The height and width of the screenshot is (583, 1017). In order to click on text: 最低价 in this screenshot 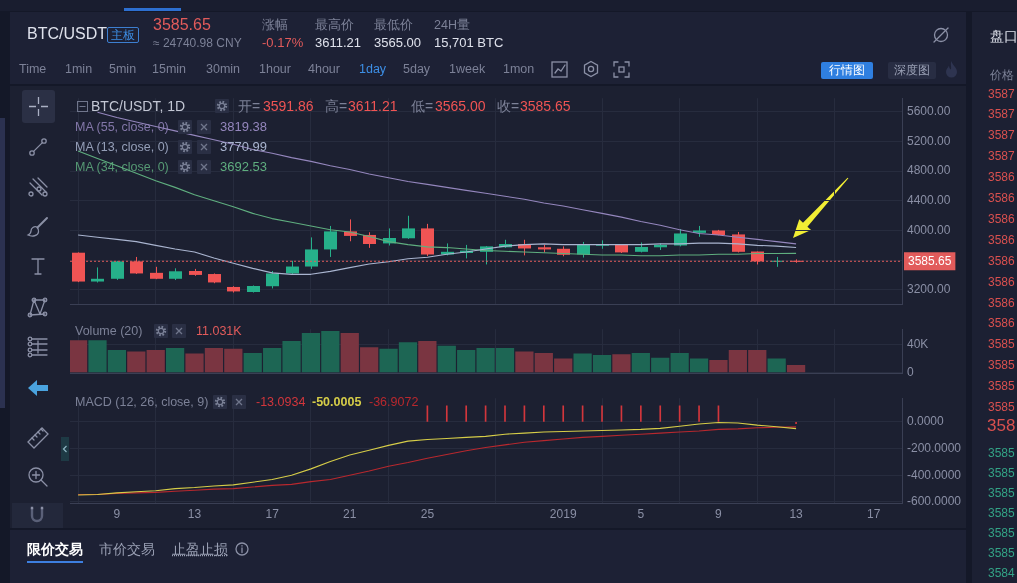, I will do `click(393, 25)`.